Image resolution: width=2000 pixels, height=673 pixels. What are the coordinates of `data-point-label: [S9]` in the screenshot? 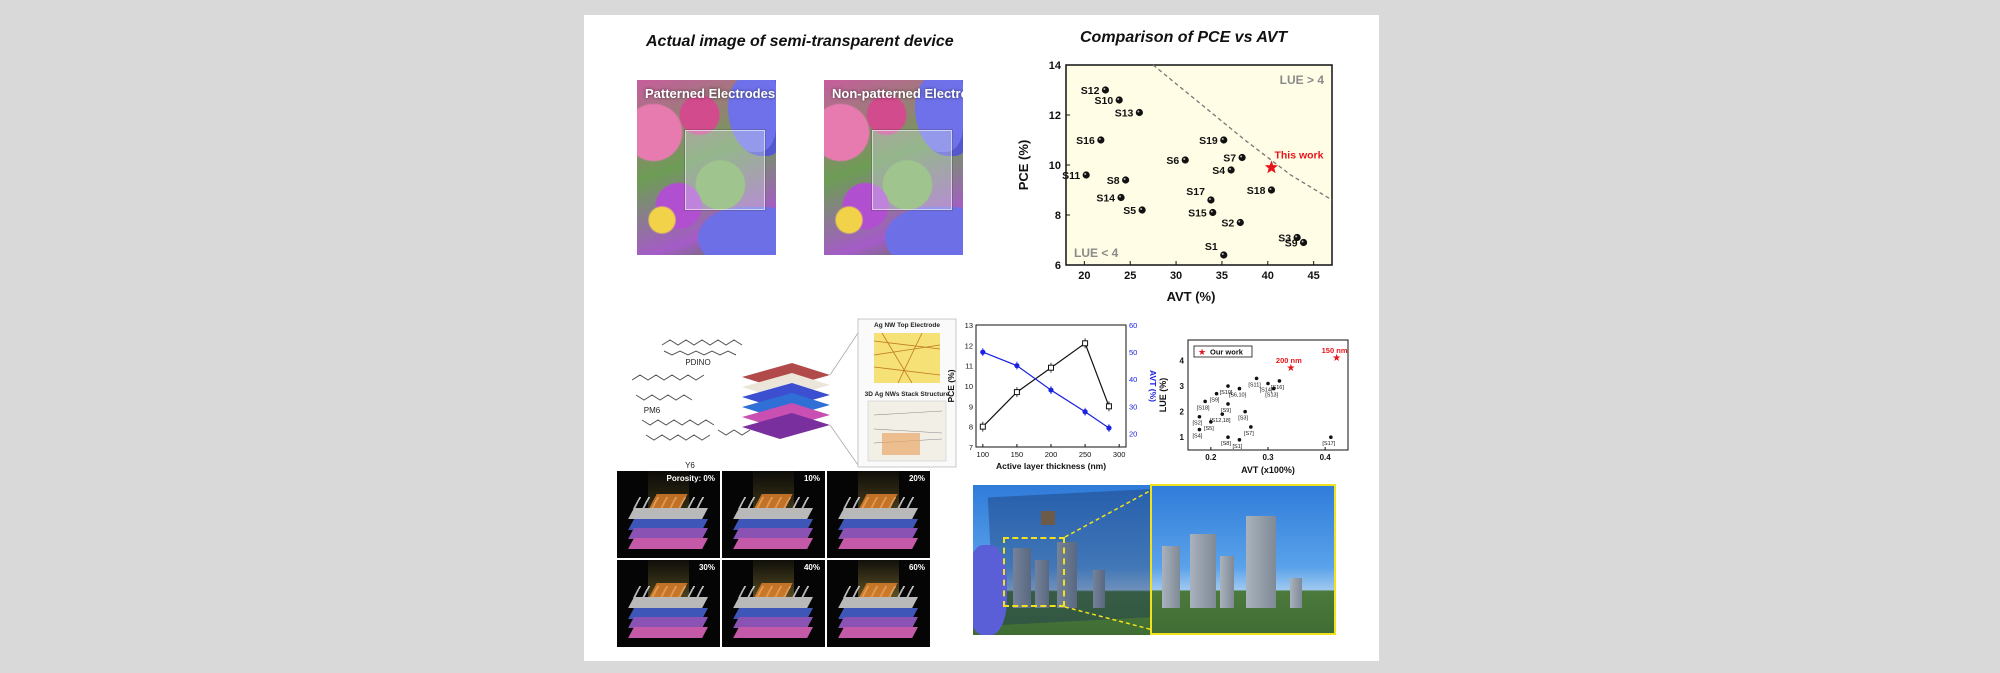 It's located at (1215, 401).